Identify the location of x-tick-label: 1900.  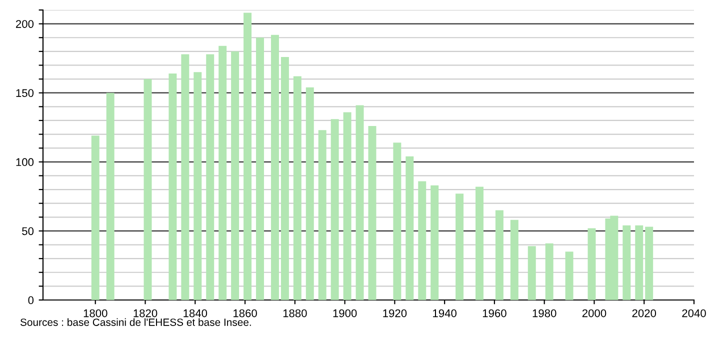
(345, 313).